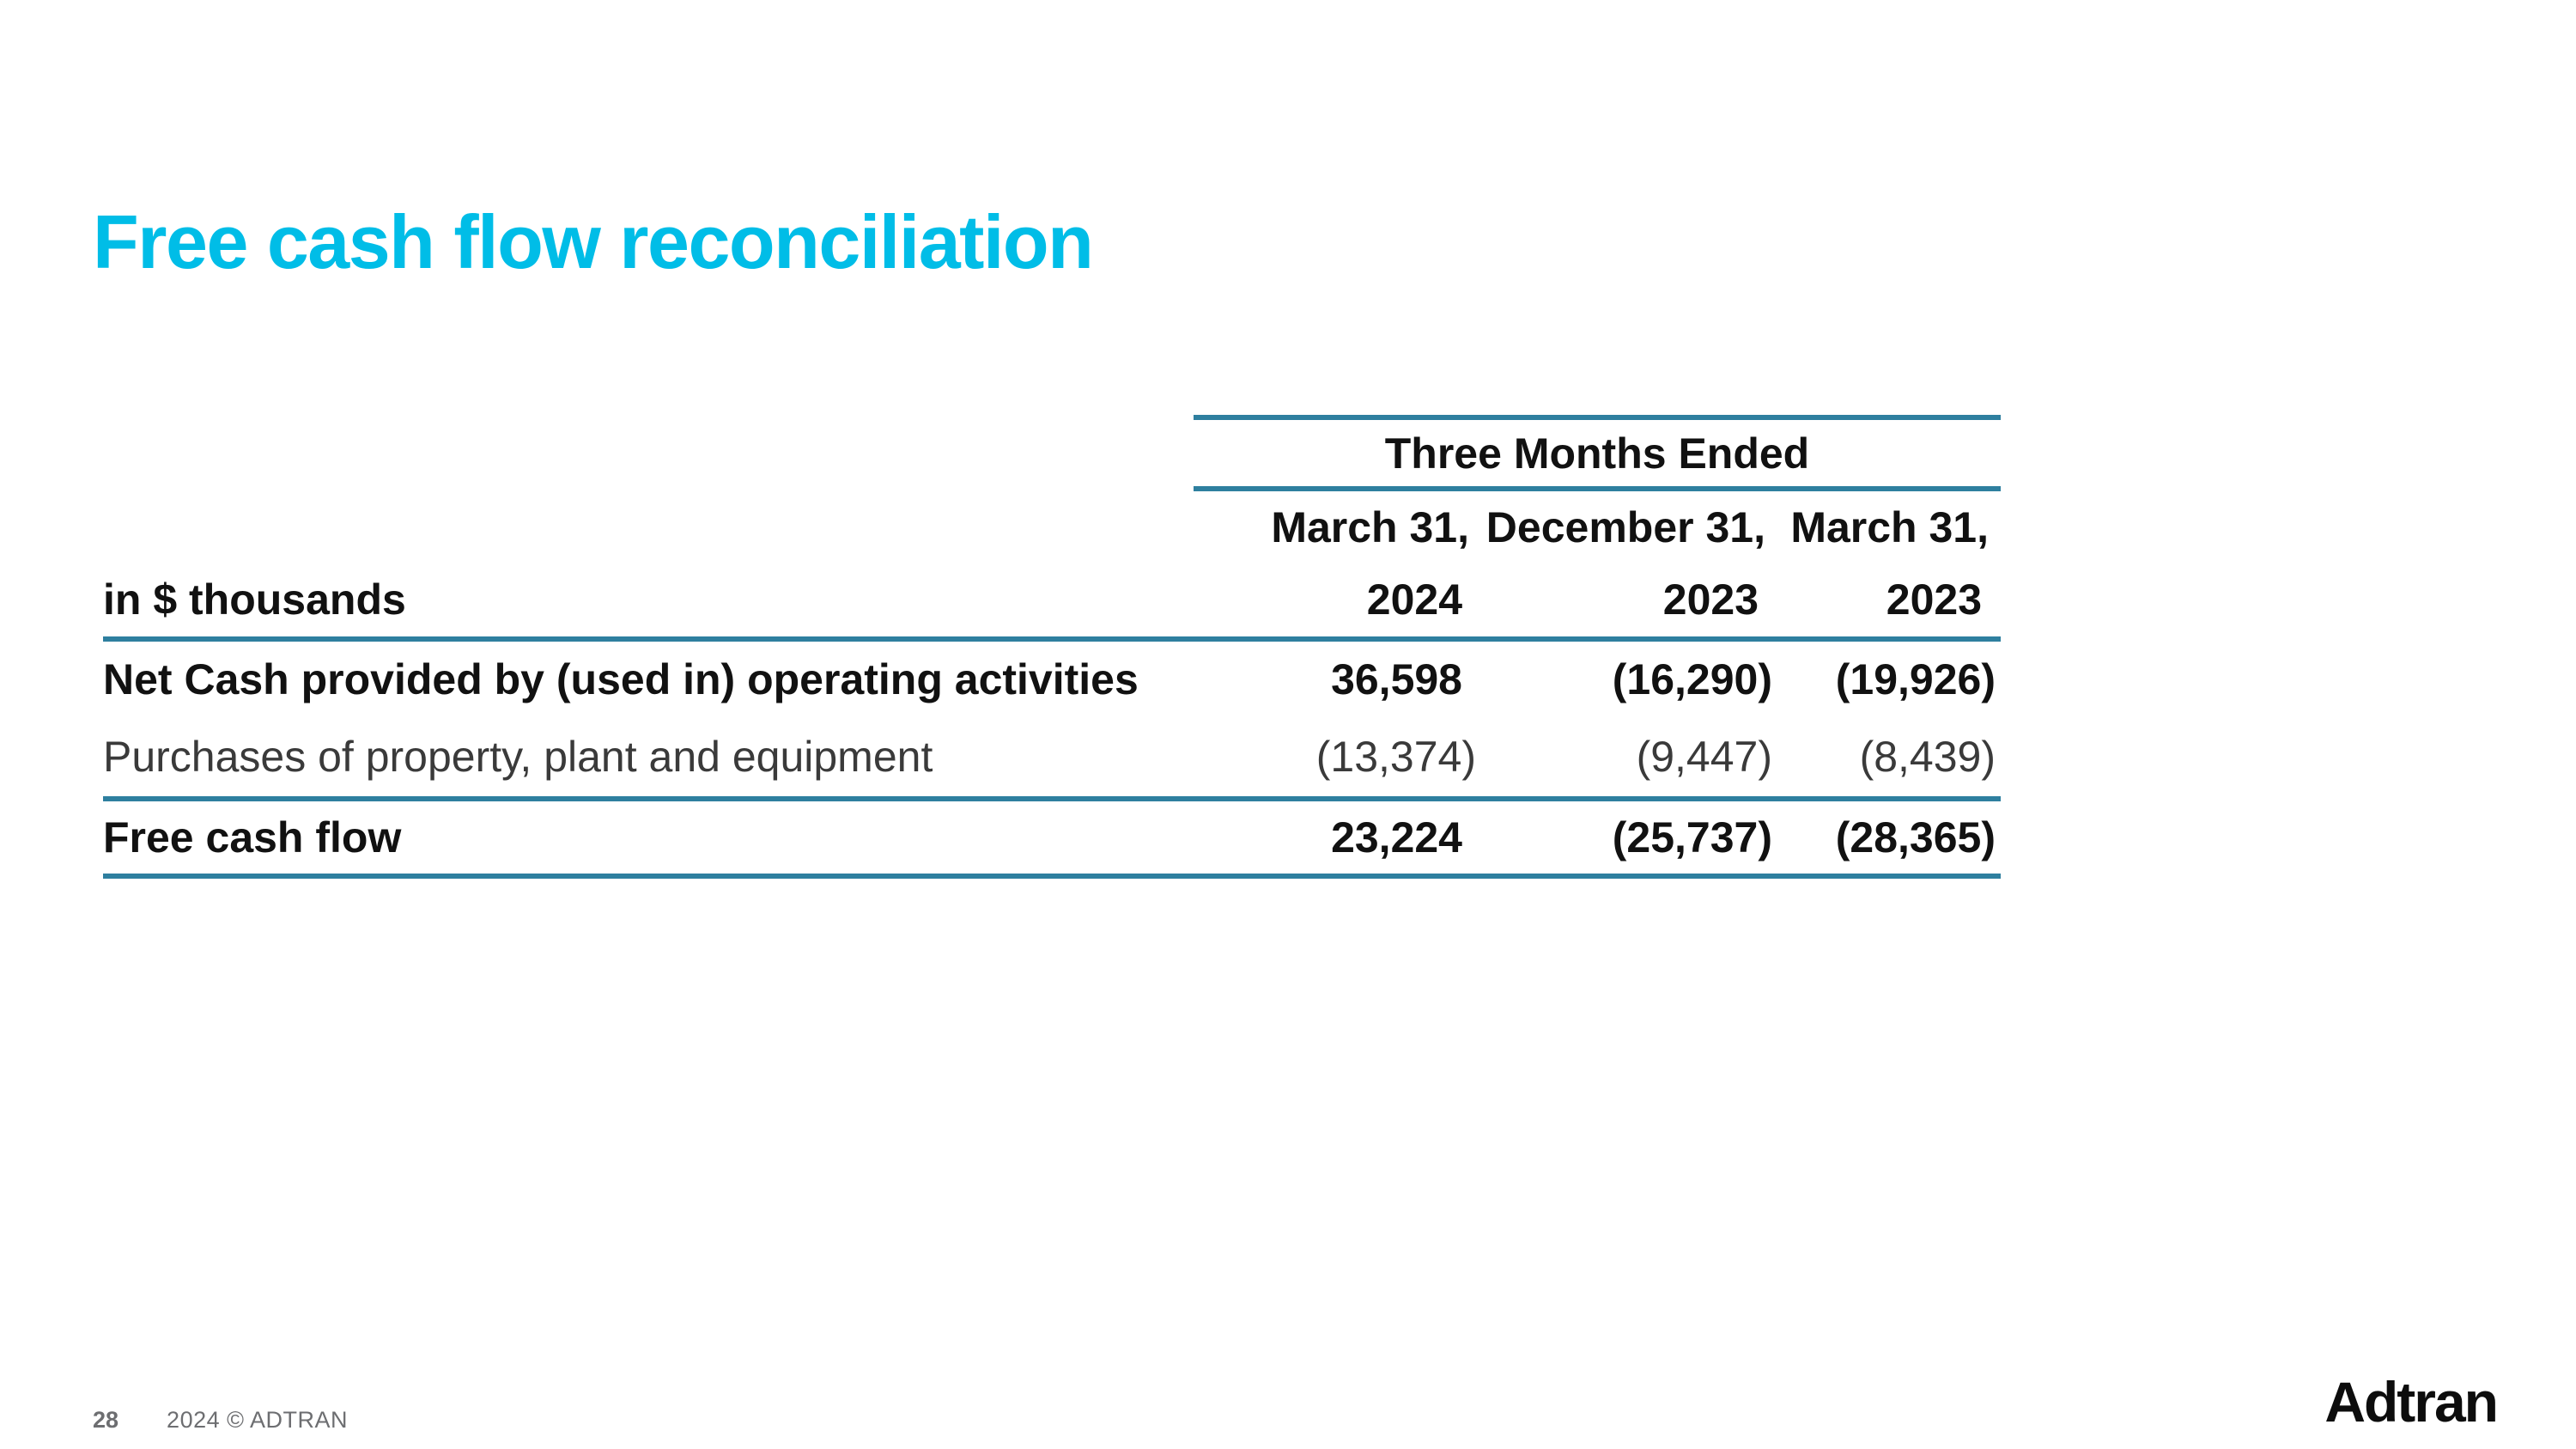 This screenshot has width=2576, height=1449. I want to click on period-header-col3: March 31,, so click(1889, 526).